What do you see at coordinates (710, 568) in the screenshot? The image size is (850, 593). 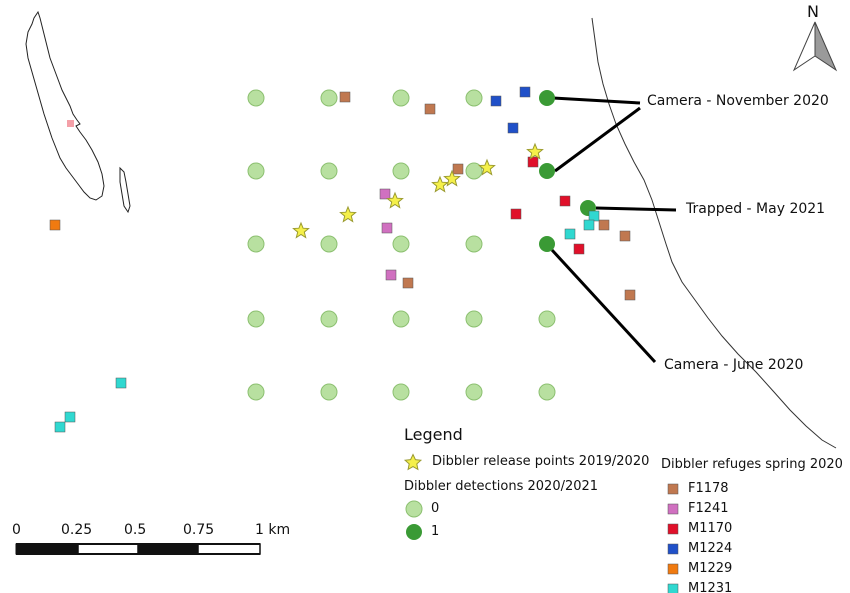 I see `legend-refuge-label-m1229: M1229` at bounding box center [710, 568].